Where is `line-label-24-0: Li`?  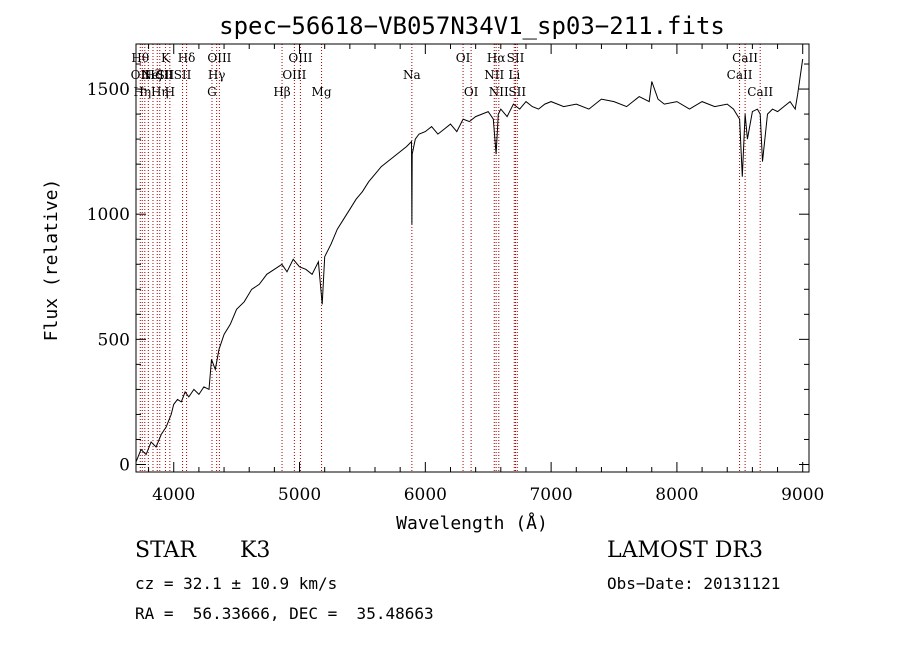 line-label-24-0: Li is located at coordinates (514, 75).